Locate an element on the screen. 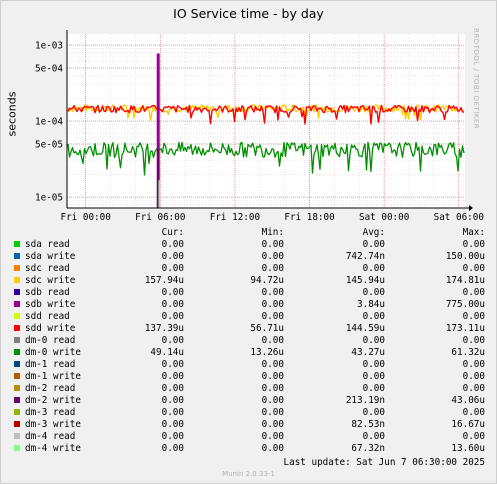  legend-header-cur: Cur: is located at coordinates (172, 232).